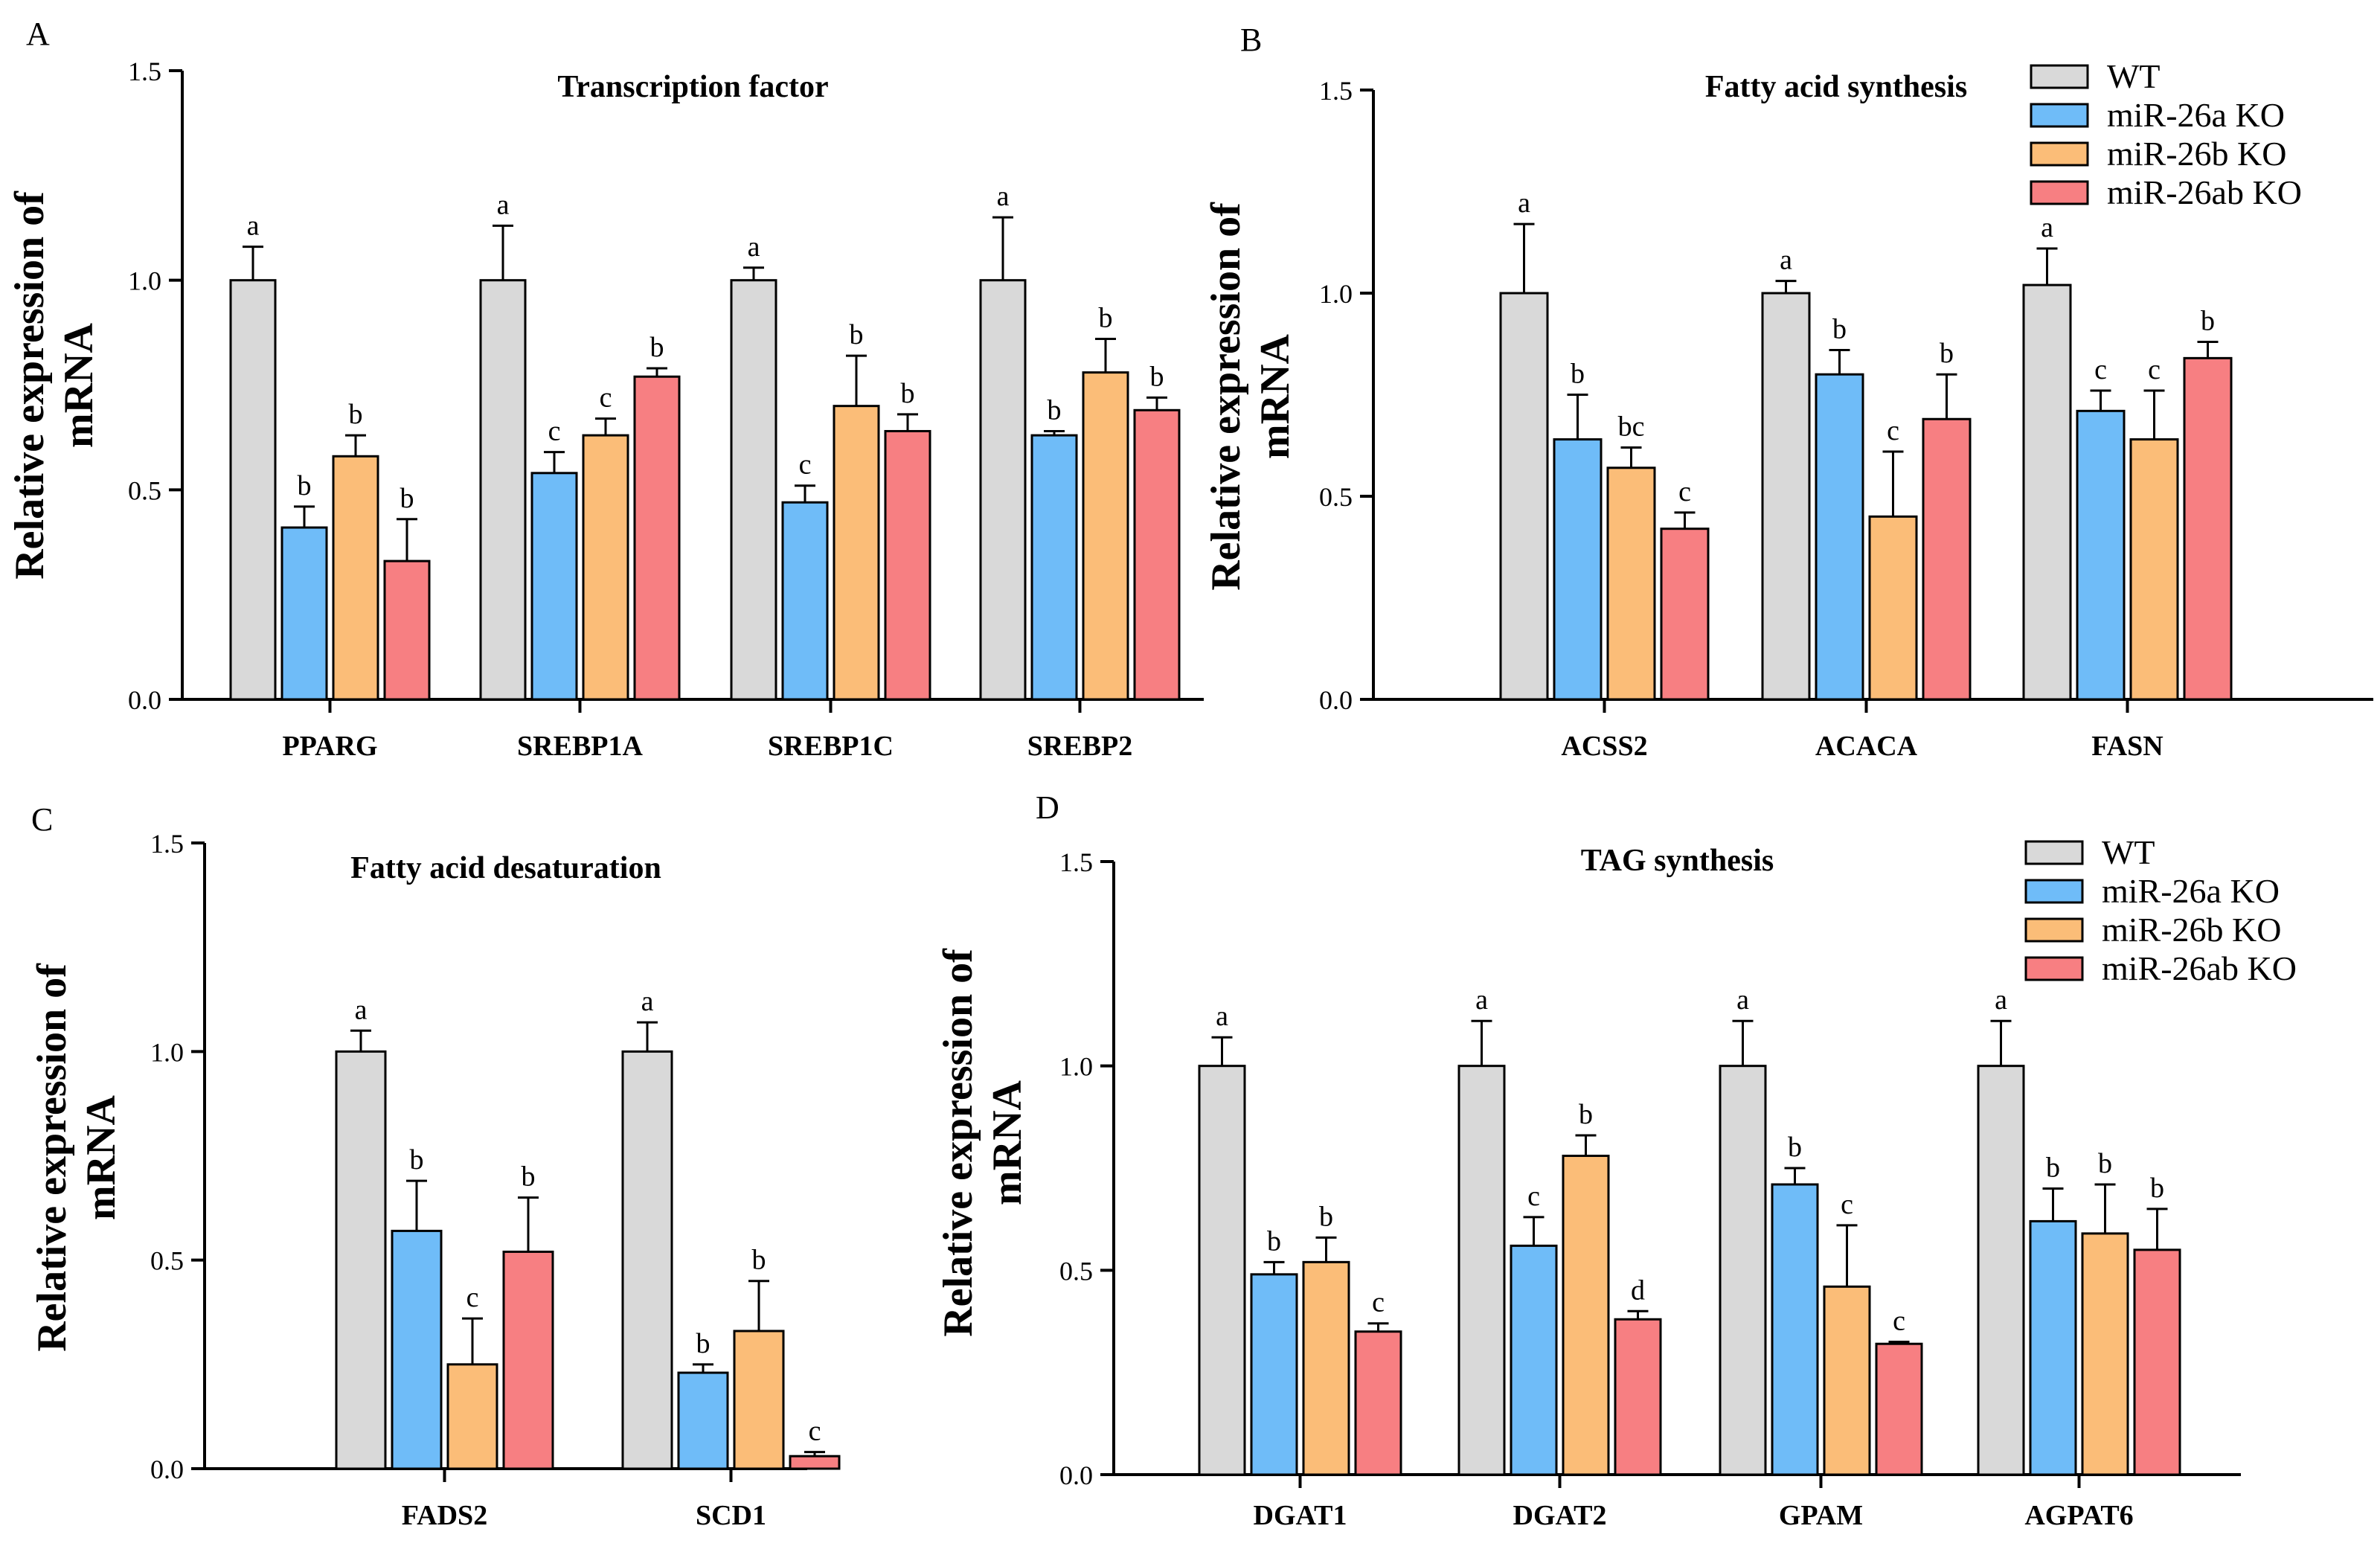  What do you see at coordinates (144, 72) in the screenshot?
I see `y-tick-label: 1.5` at bounding box center [144, 72].